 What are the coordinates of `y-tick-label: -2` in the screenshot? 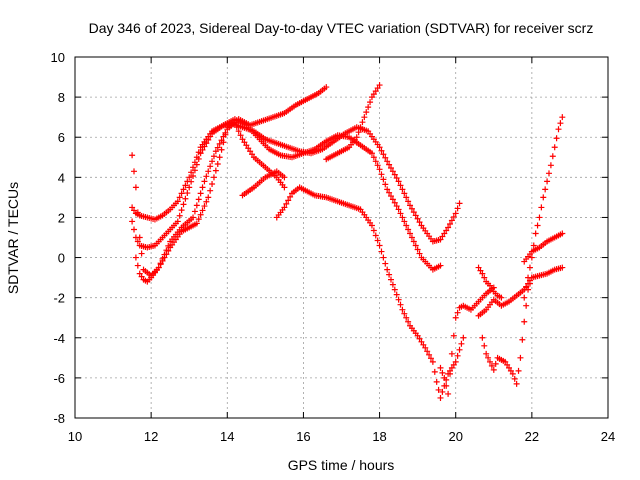 It's located at (59, 298).